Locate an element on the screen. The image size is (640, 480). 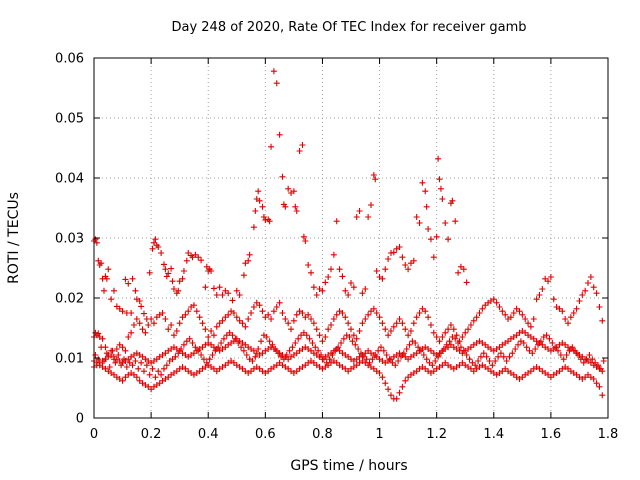
x-tick-label: 0 is located at coordinates (94, 434).